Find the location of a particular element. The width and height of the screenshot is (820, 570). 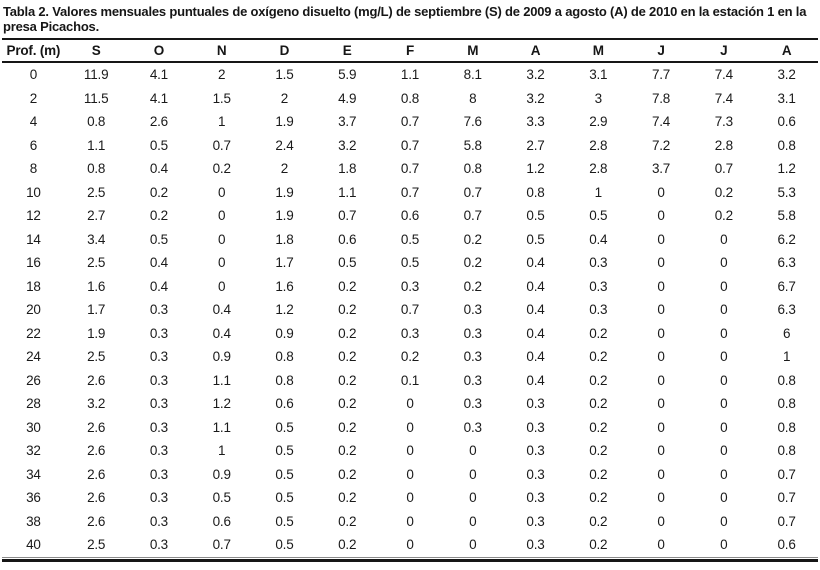

value-cell: 3 is located at coordinates (598, 98).